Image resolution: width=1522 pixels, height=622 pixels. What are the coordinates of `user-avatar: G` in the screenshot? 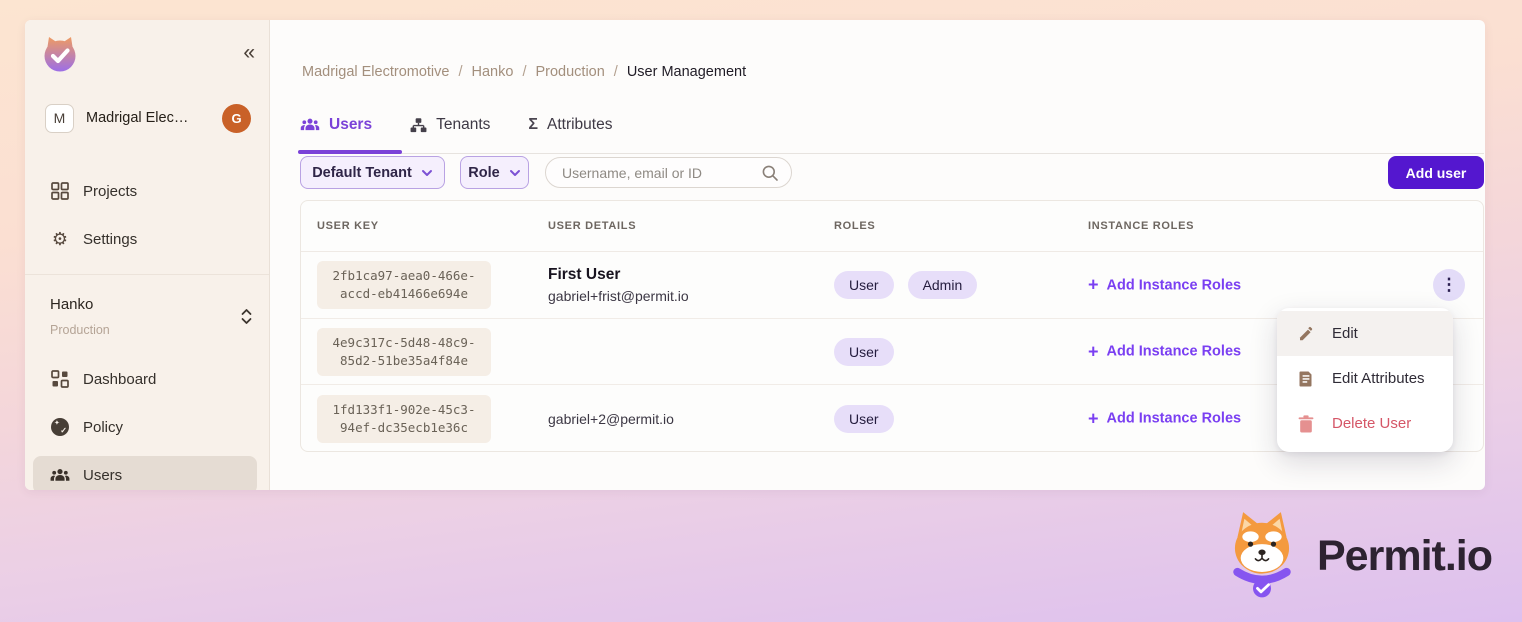 It's located at (236, 118).